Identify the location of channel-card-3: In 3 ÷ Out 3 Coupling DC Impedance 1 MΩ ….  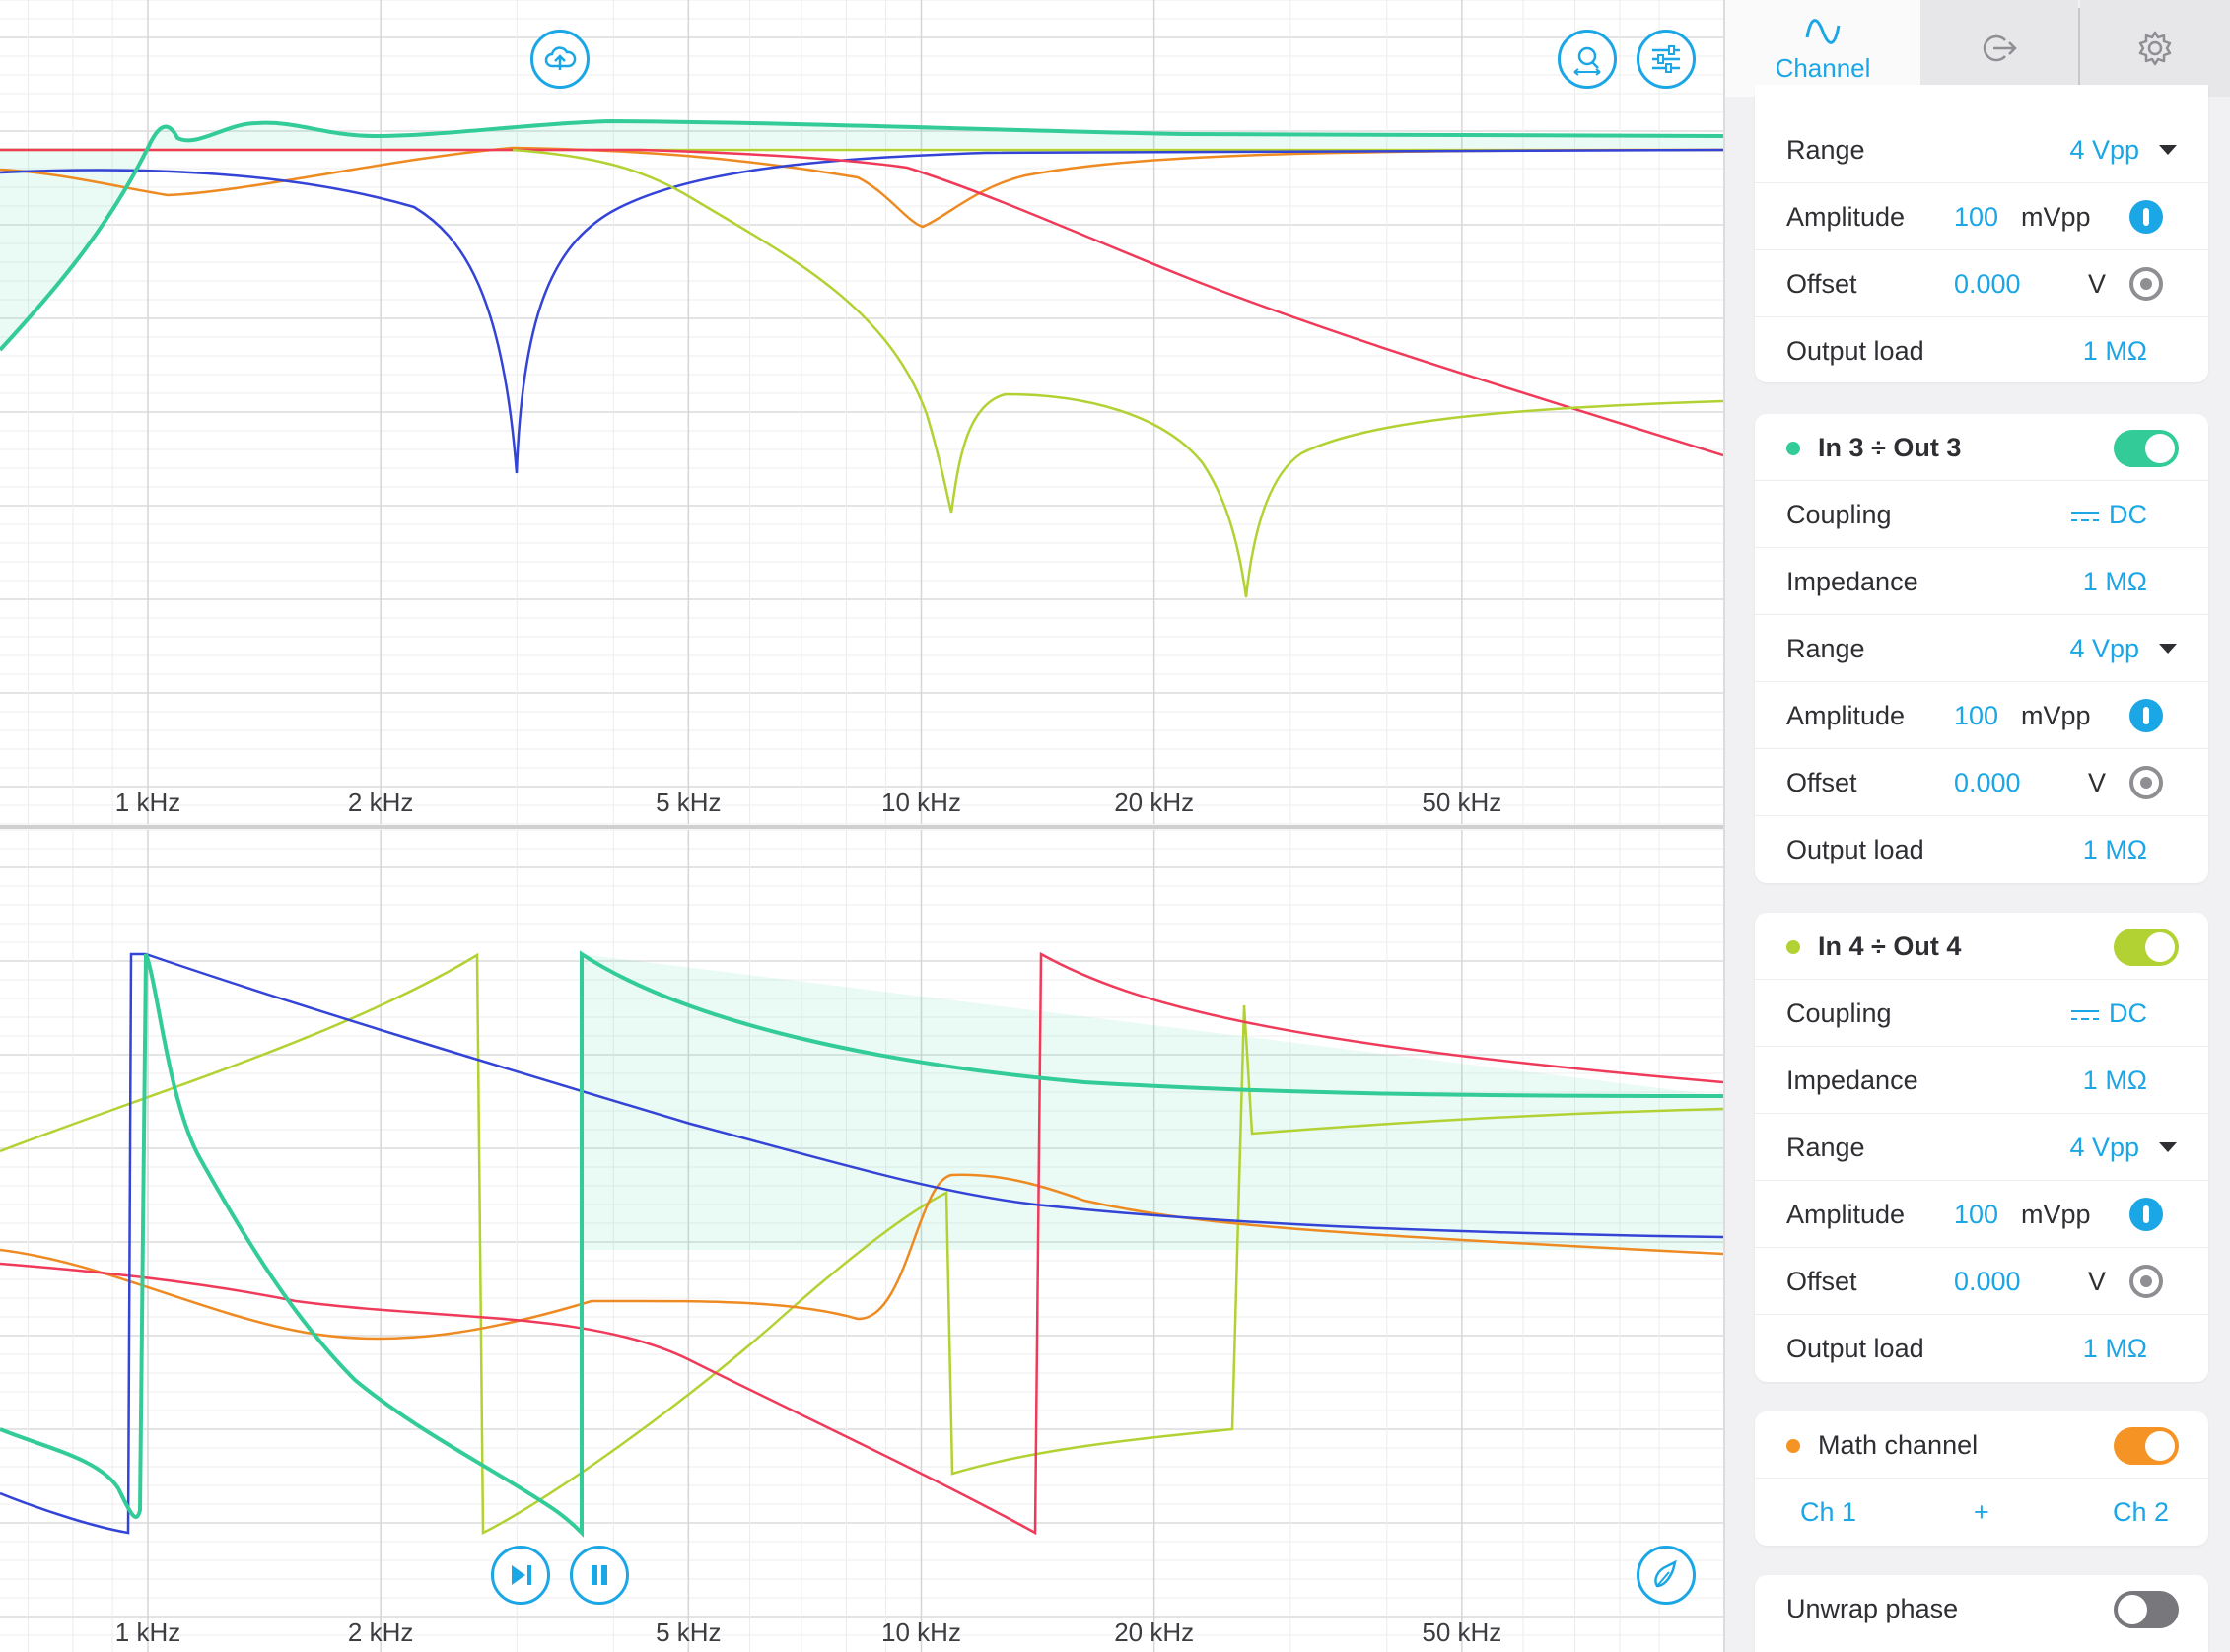
(1981, 648).